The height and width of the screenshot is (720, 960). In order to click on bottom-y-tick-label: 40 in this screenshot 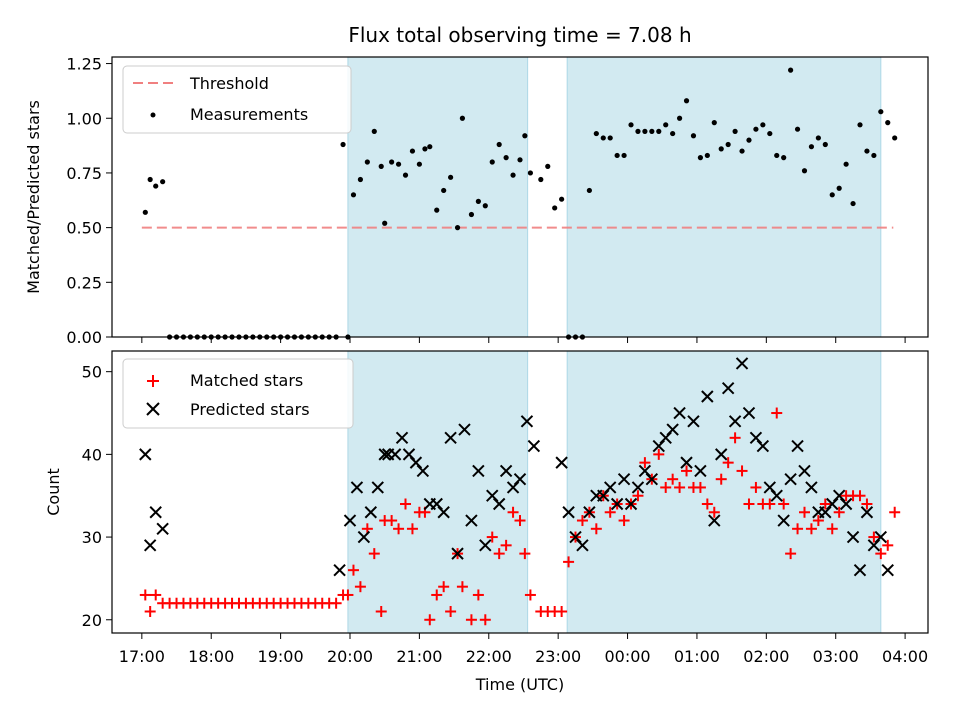, I will do `click(92, 454)`.